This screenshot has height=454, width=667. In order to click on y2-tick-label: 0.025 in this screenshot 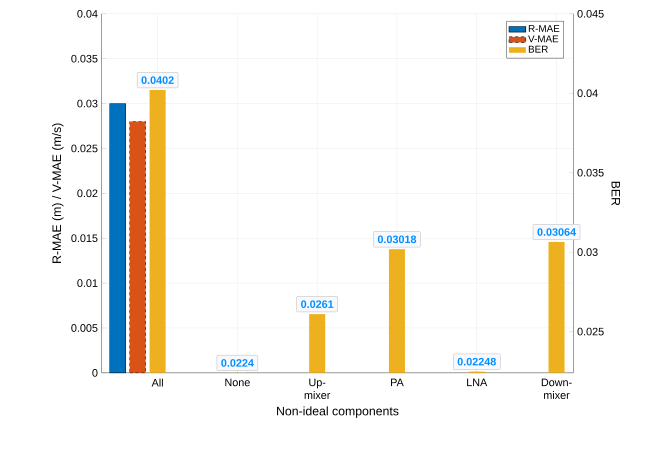, I will do `click(591, 332)`.